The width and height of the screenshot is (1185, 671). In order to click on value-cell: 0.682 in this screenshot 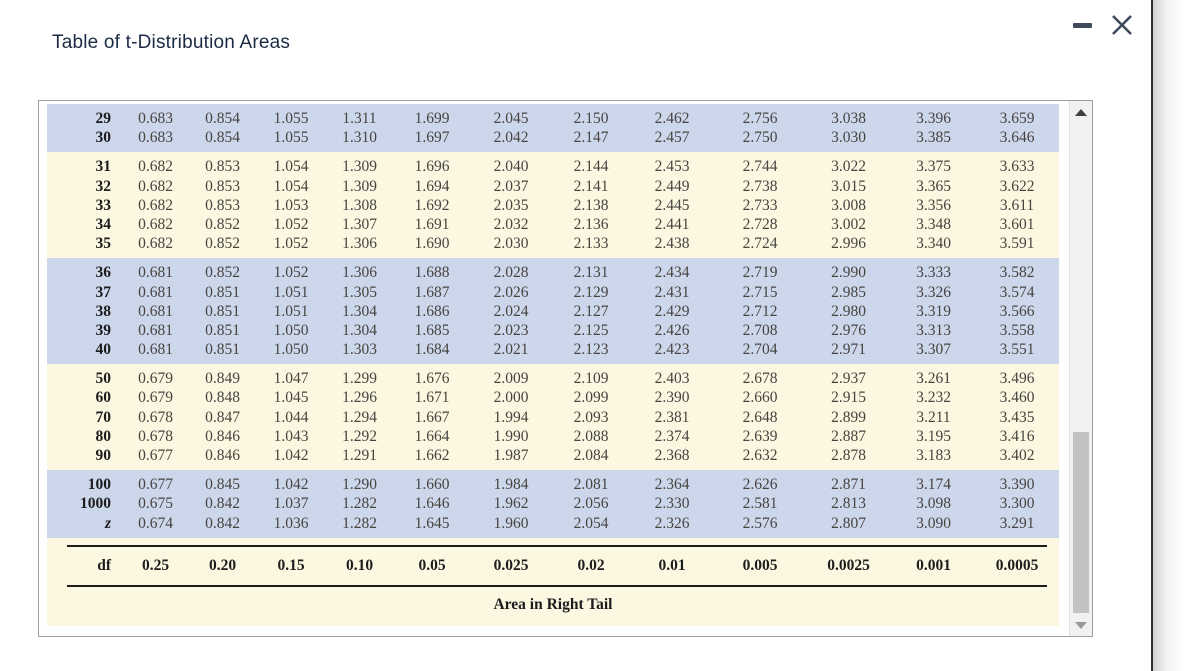, I will do `click(155, 224)`.